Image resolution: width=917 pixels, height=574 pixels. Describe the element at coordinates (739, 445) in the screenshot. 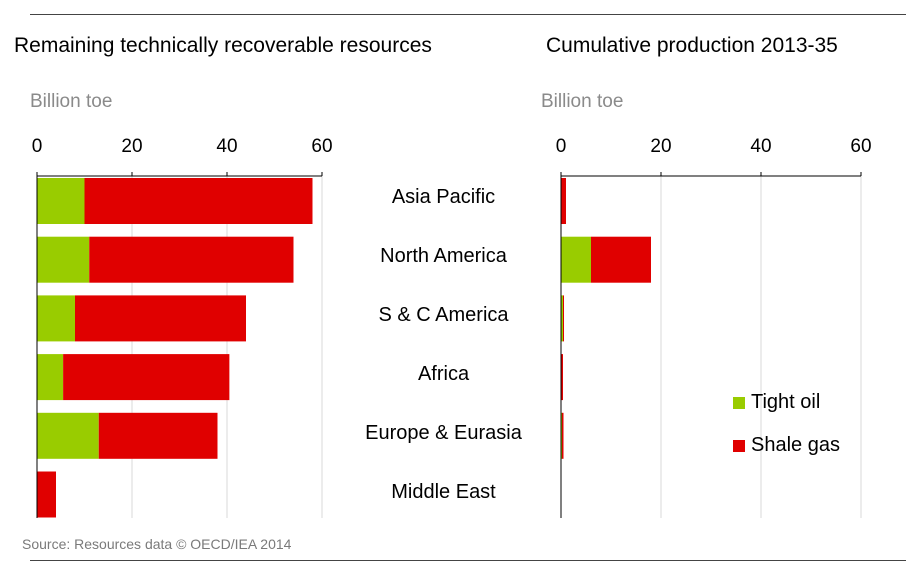

I see `legend-swatch-shale-gas` at that location.